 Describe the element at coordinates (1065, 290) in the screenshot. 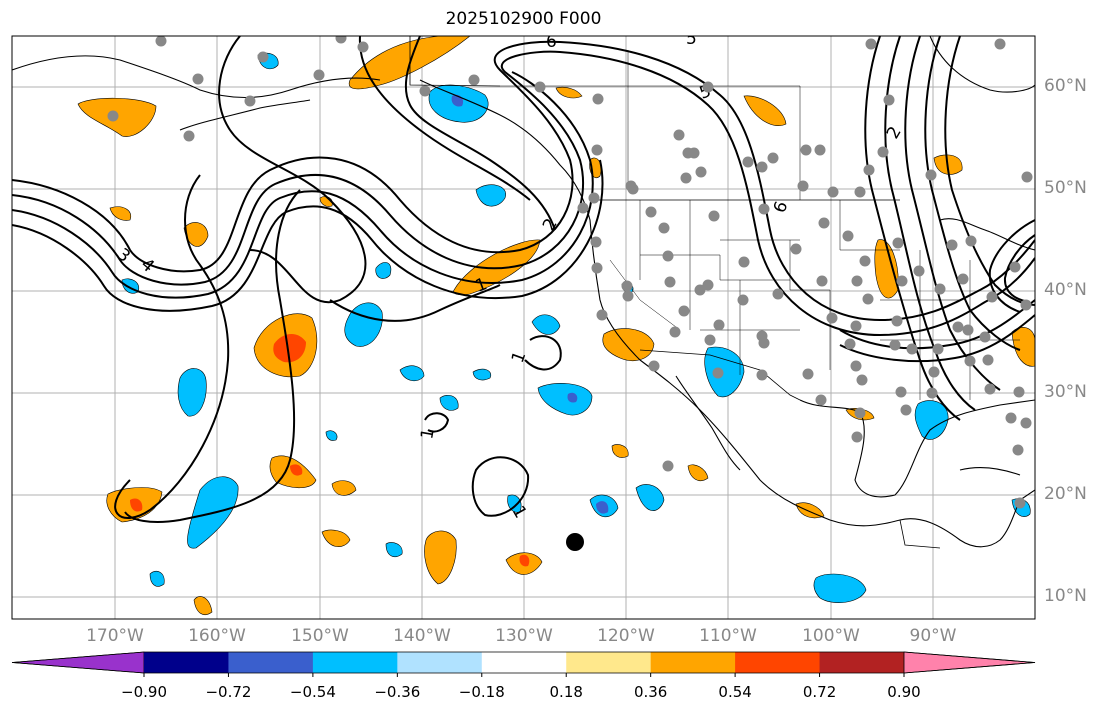

I see `latitude-label: 40°N` at that location.